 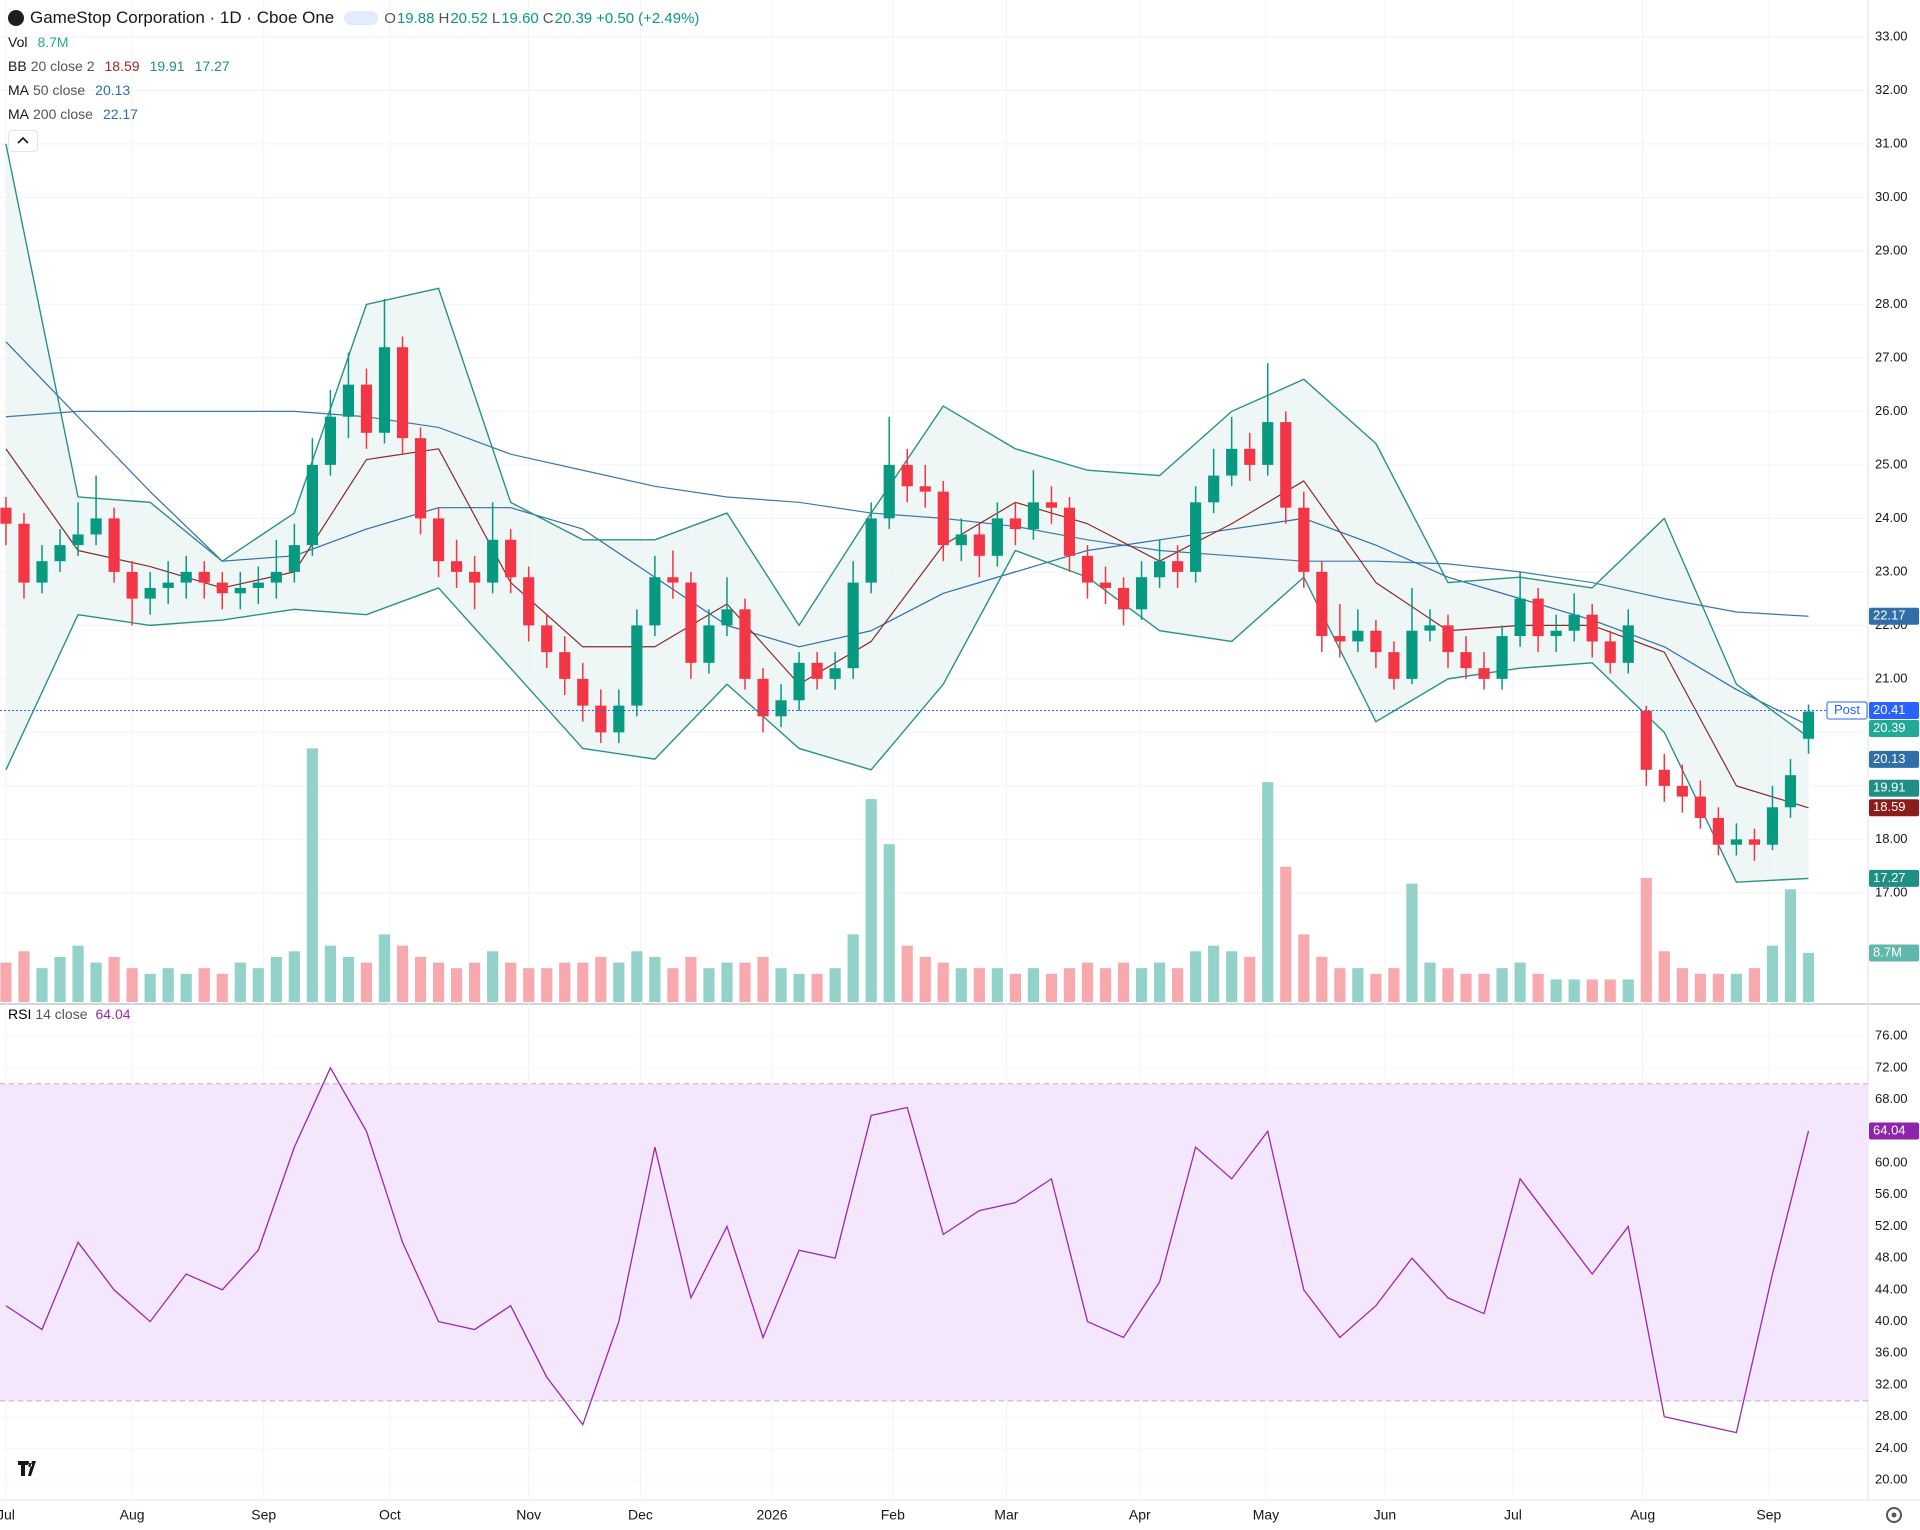 I want to click on rsi-tick-label: 36.00, so click(x=1891, y=1352).